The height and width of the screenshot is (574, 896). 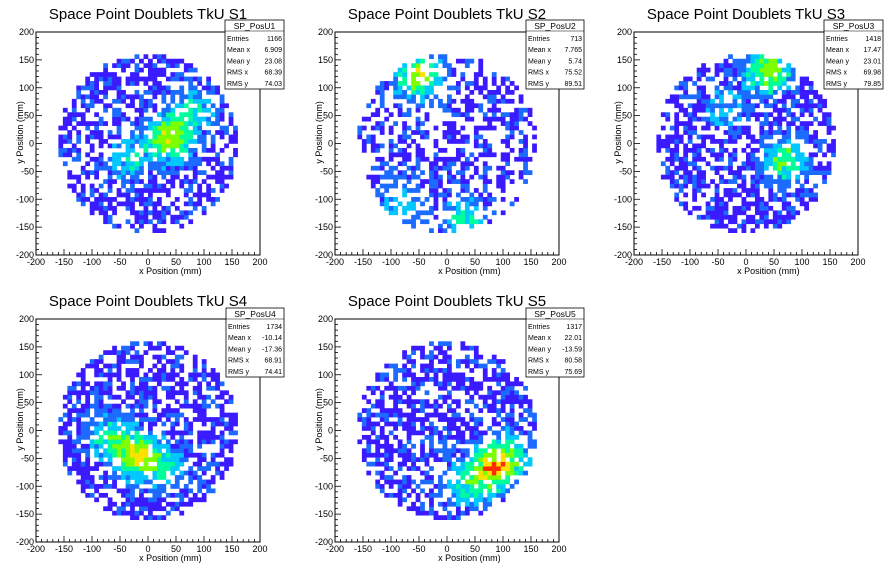 I want to click on stats-label: Mean y, so click(x=539, y=349).